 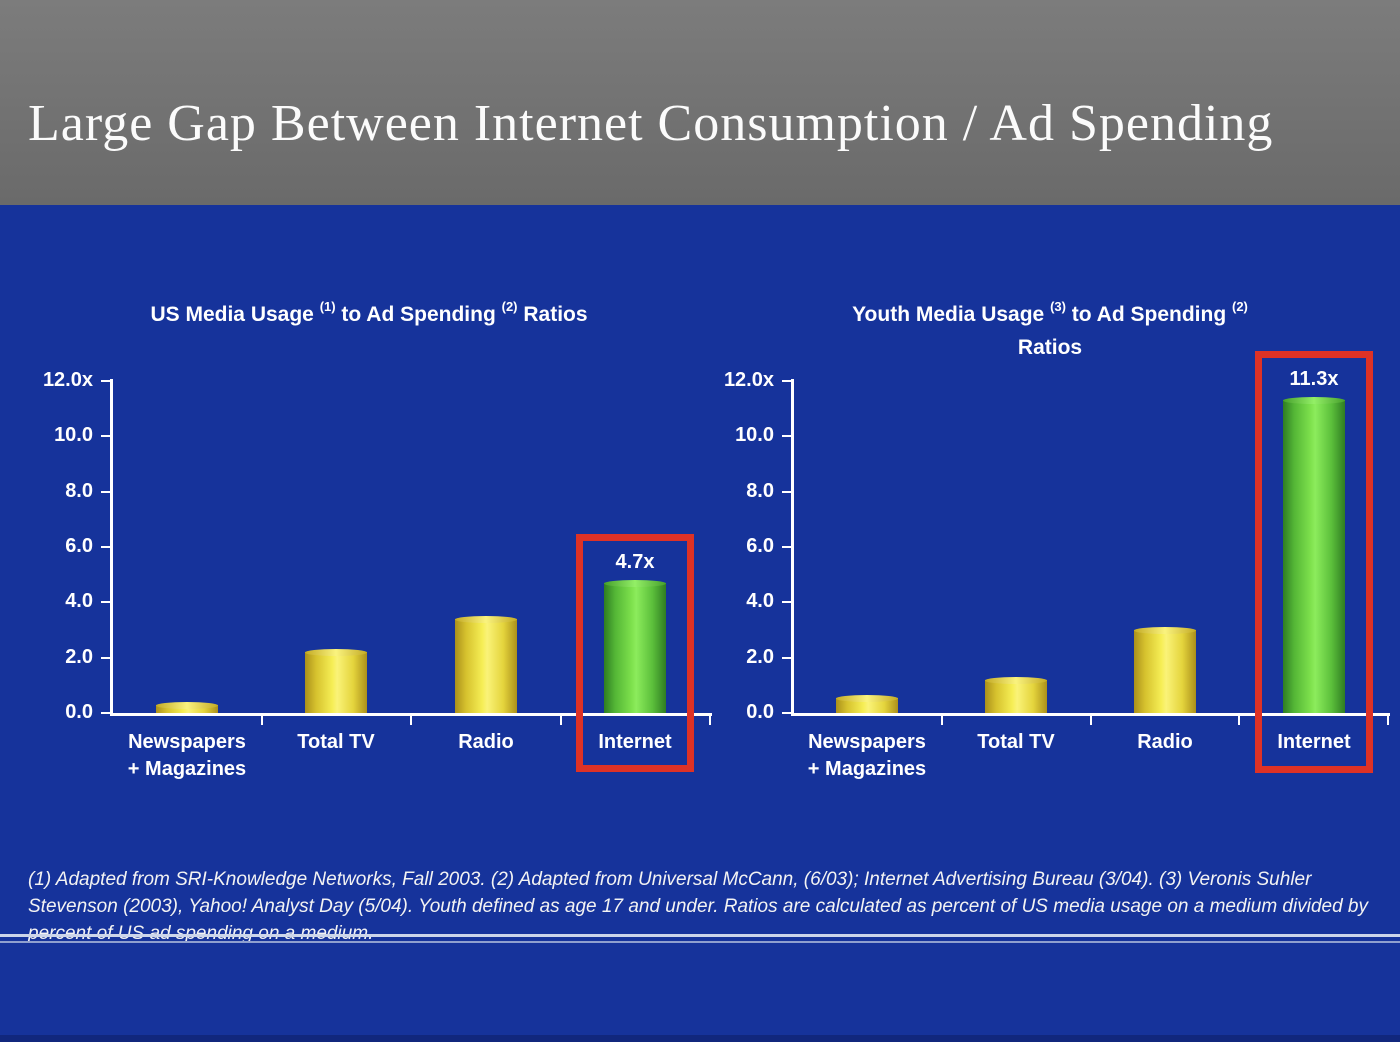 I want to click on value-label: 11.3x, so click(x=1314, y=379).